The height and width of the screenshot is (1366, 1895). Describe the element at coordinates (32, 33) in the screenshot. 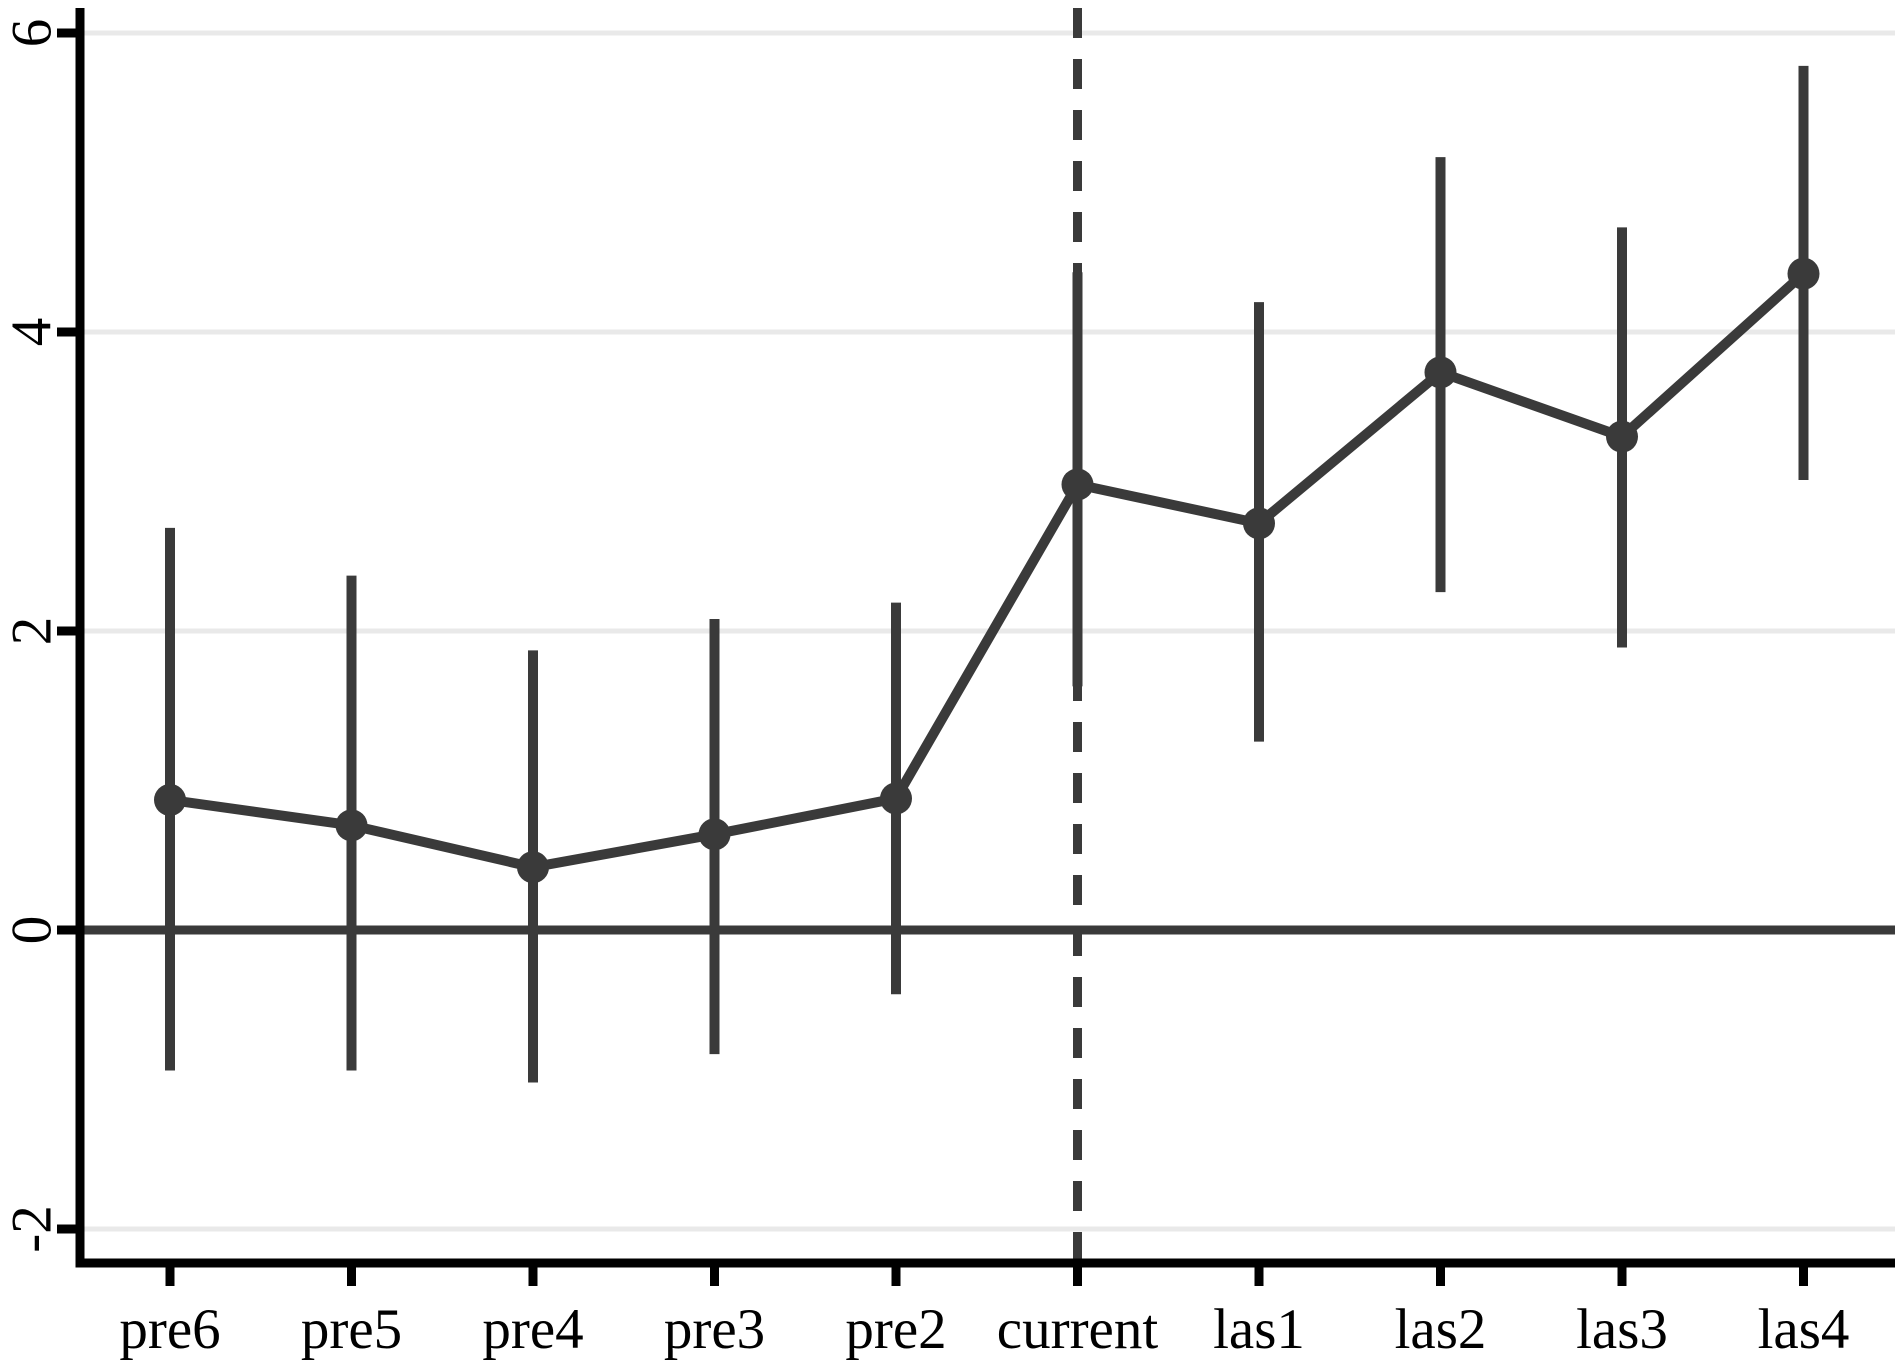

I see `y-tick-label-6: 6` at that location.